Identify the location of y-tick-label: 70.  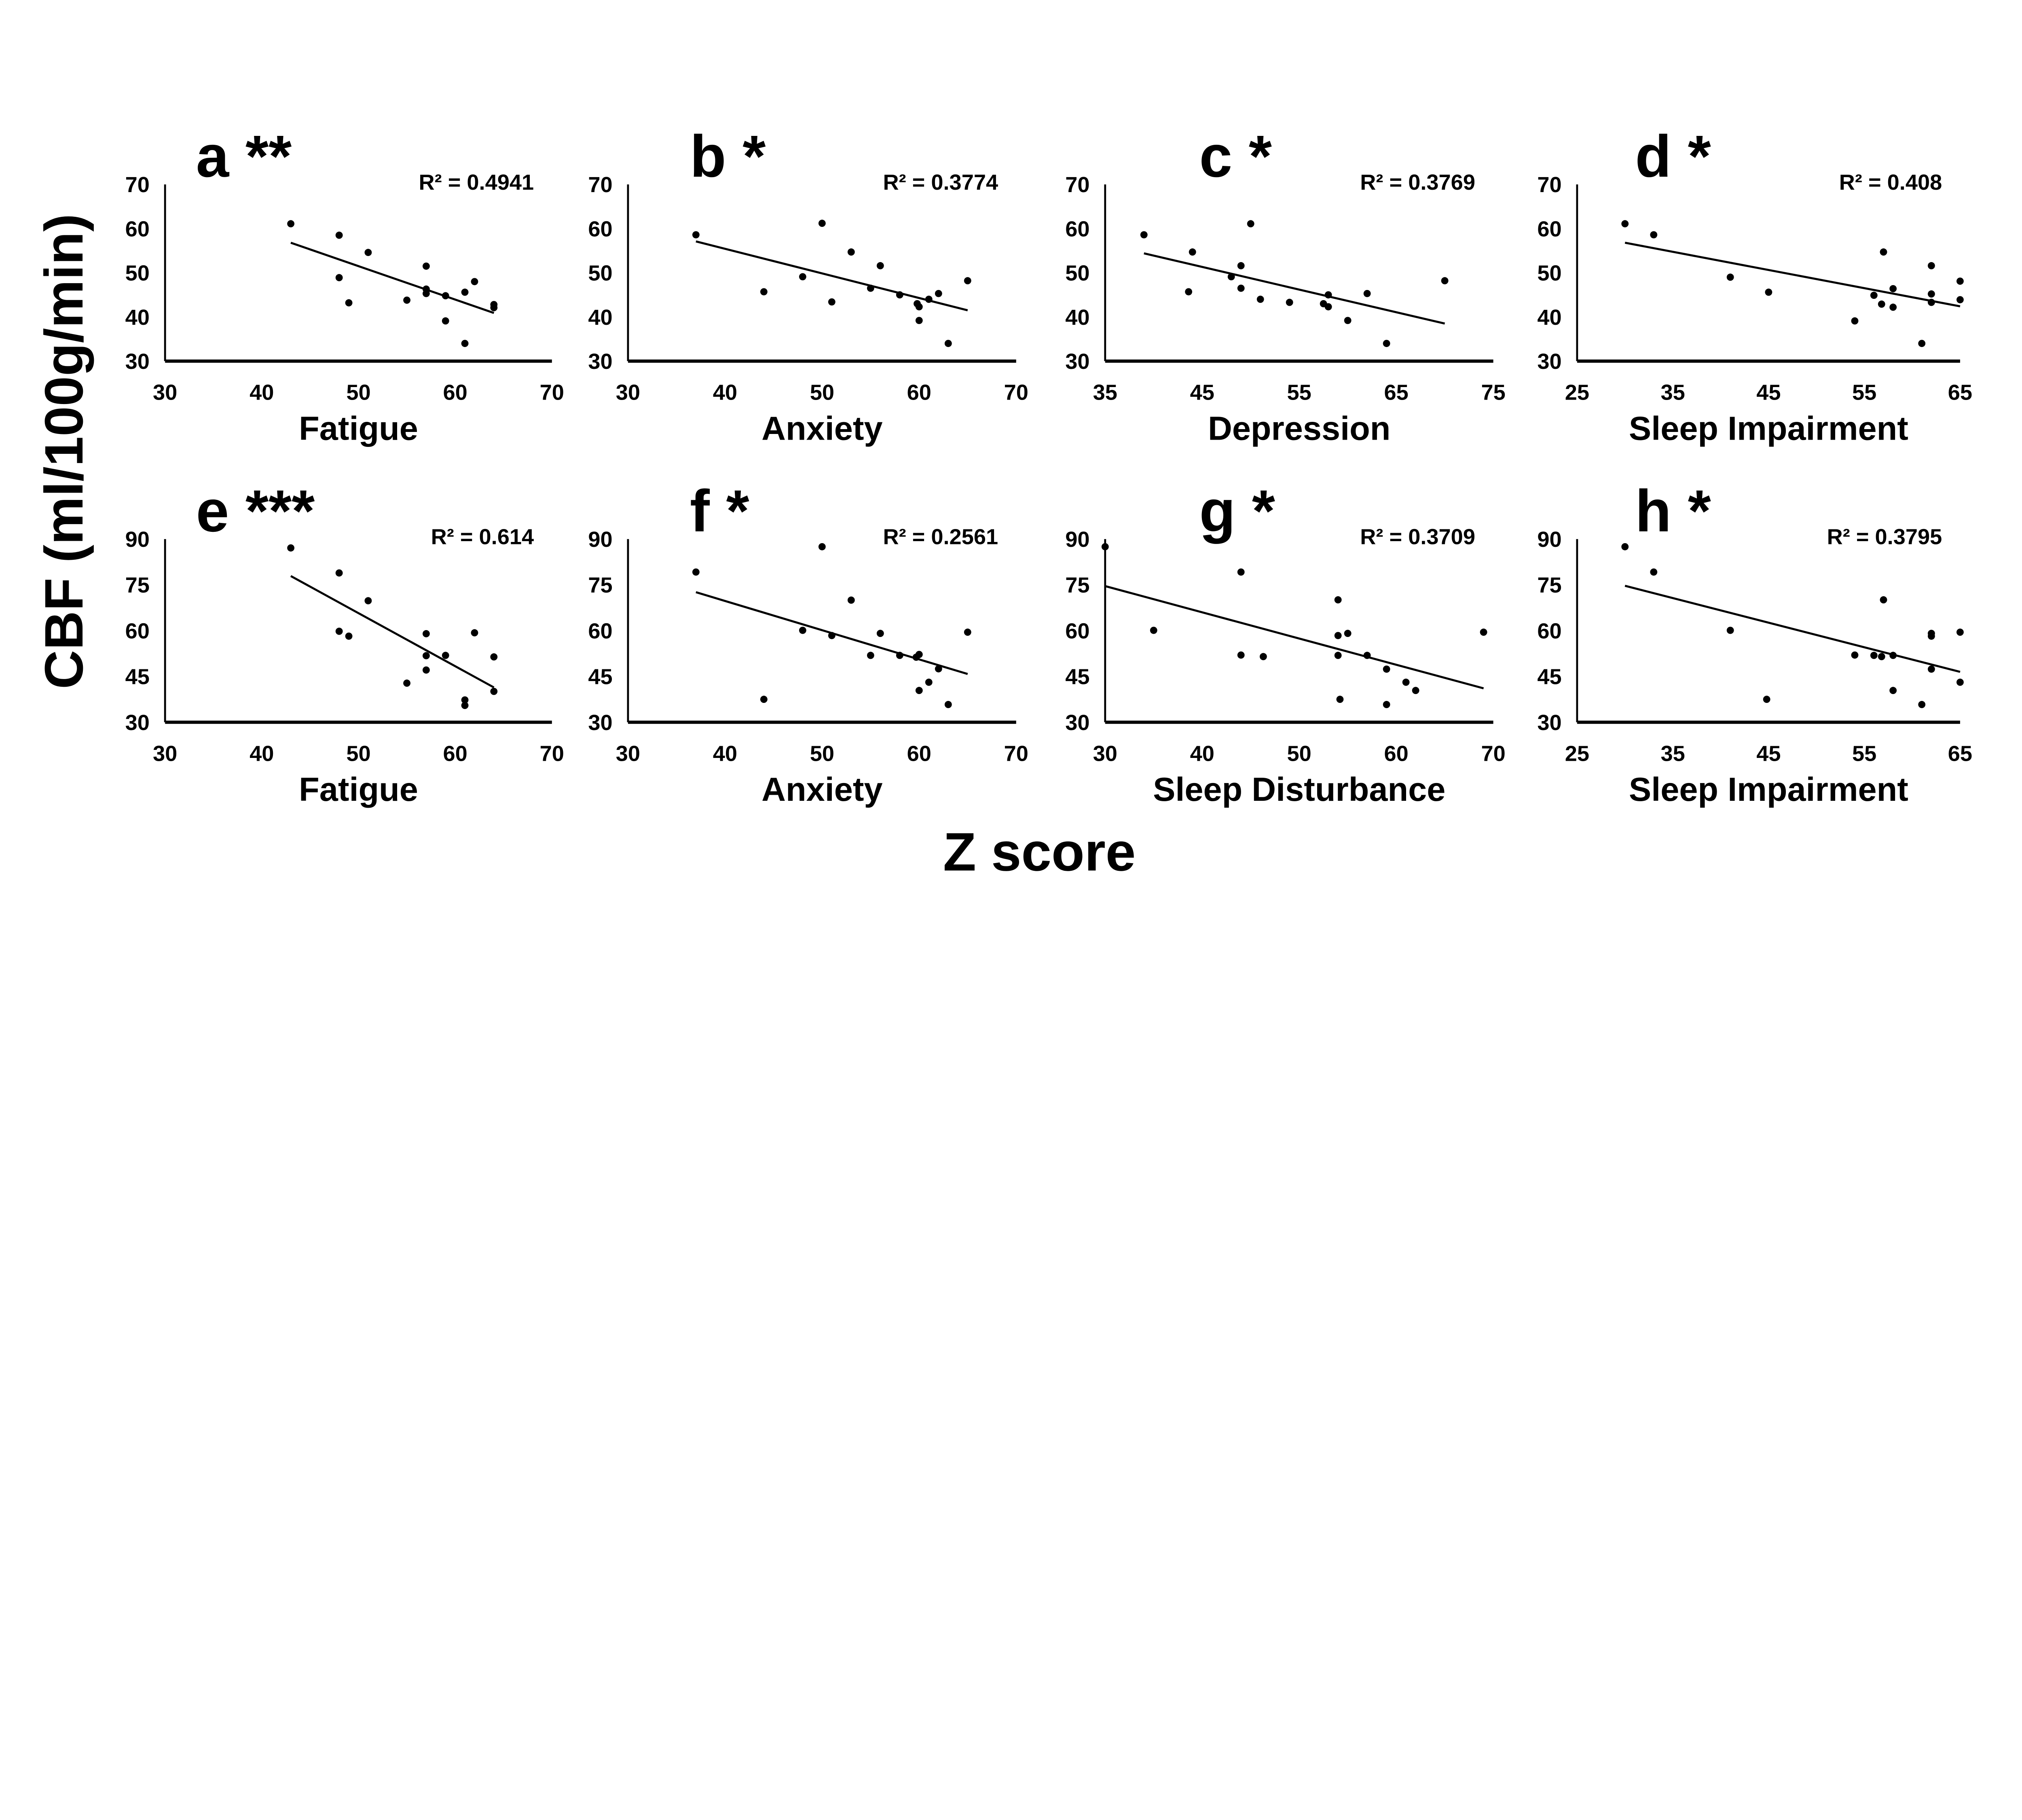
(1549, 185).